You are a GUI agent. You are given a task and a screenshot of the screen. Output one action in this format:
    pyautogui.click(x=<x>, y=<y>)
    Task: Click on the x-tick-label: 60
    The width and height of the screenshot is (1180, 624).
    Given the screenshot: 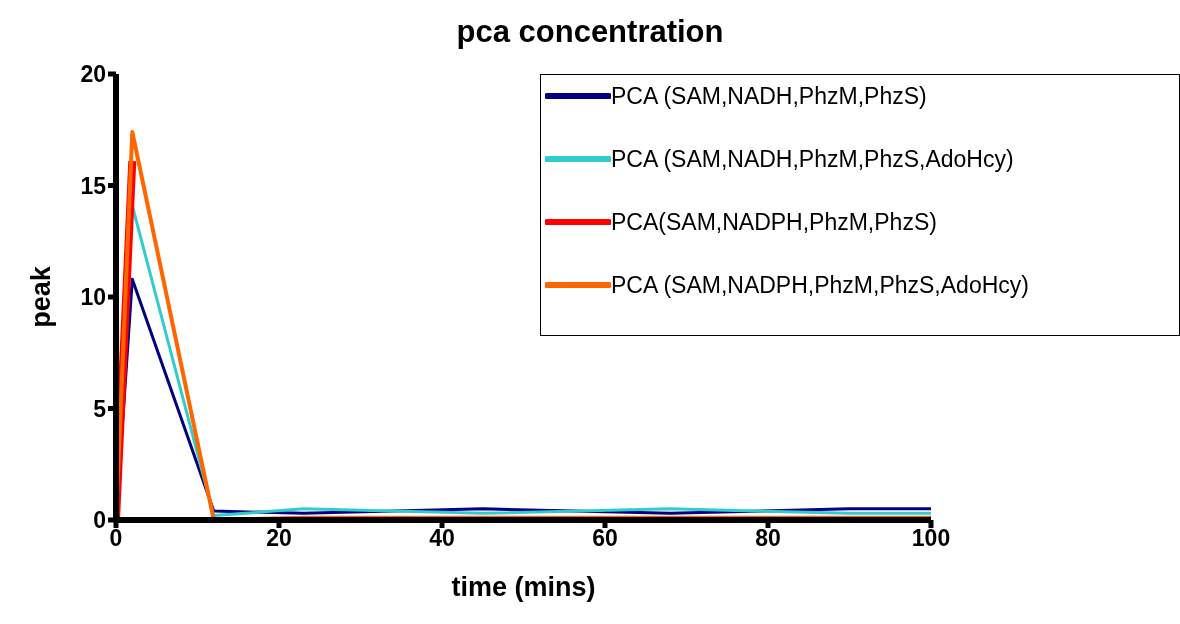 What is the action you would take?
    pyautogui.click(x=605, y=538)
    